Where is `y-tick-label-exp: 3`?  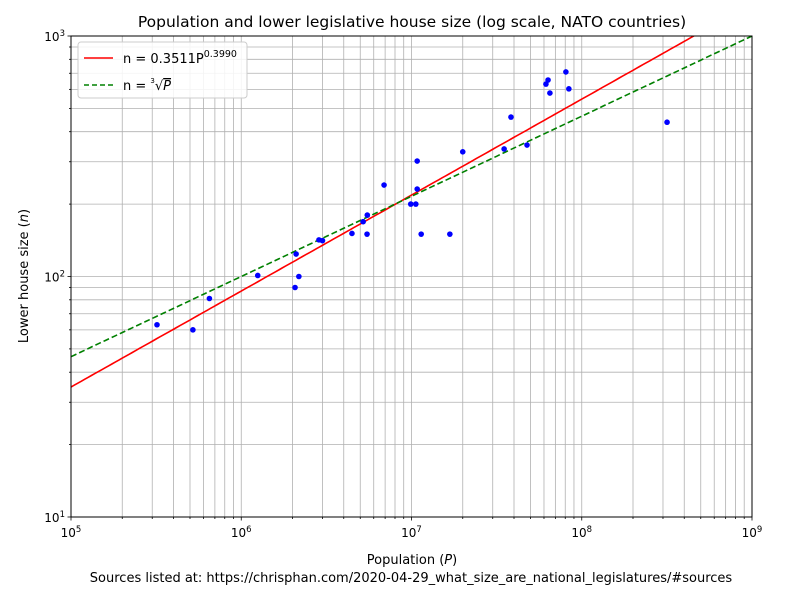 y-tick-label-exp: 3 is located at coordinates (62, 34).